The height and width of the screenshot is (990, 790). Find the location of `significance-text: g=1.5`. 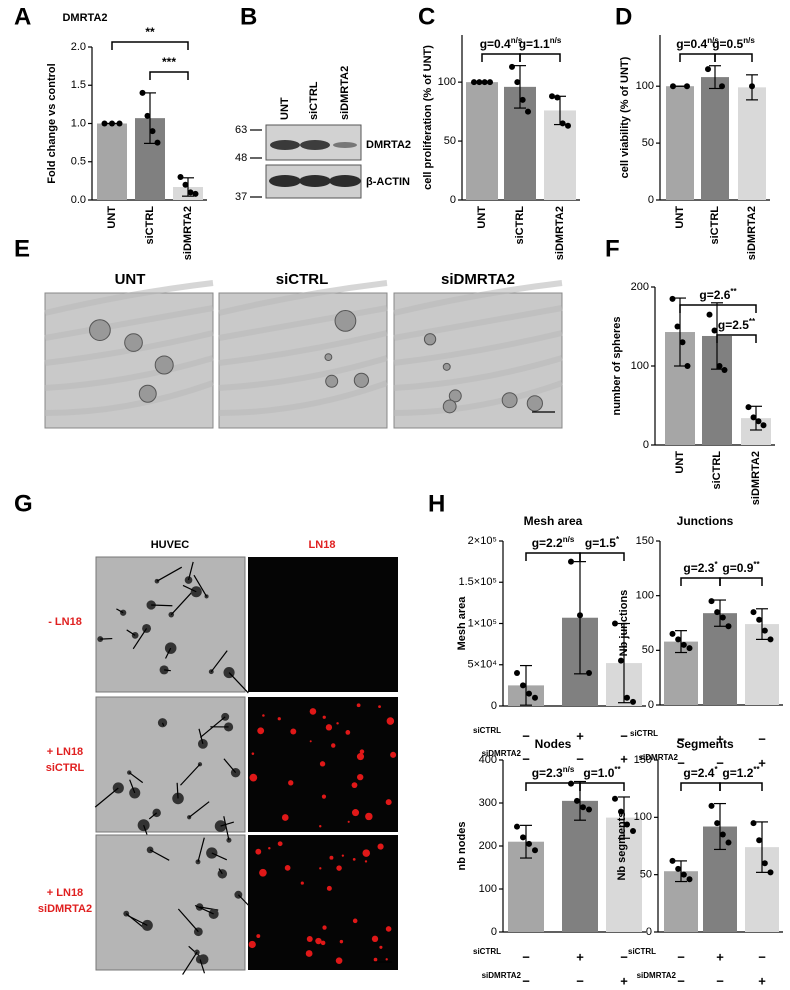

significance-text: g=1.5 is located at coordinates (600, 543).